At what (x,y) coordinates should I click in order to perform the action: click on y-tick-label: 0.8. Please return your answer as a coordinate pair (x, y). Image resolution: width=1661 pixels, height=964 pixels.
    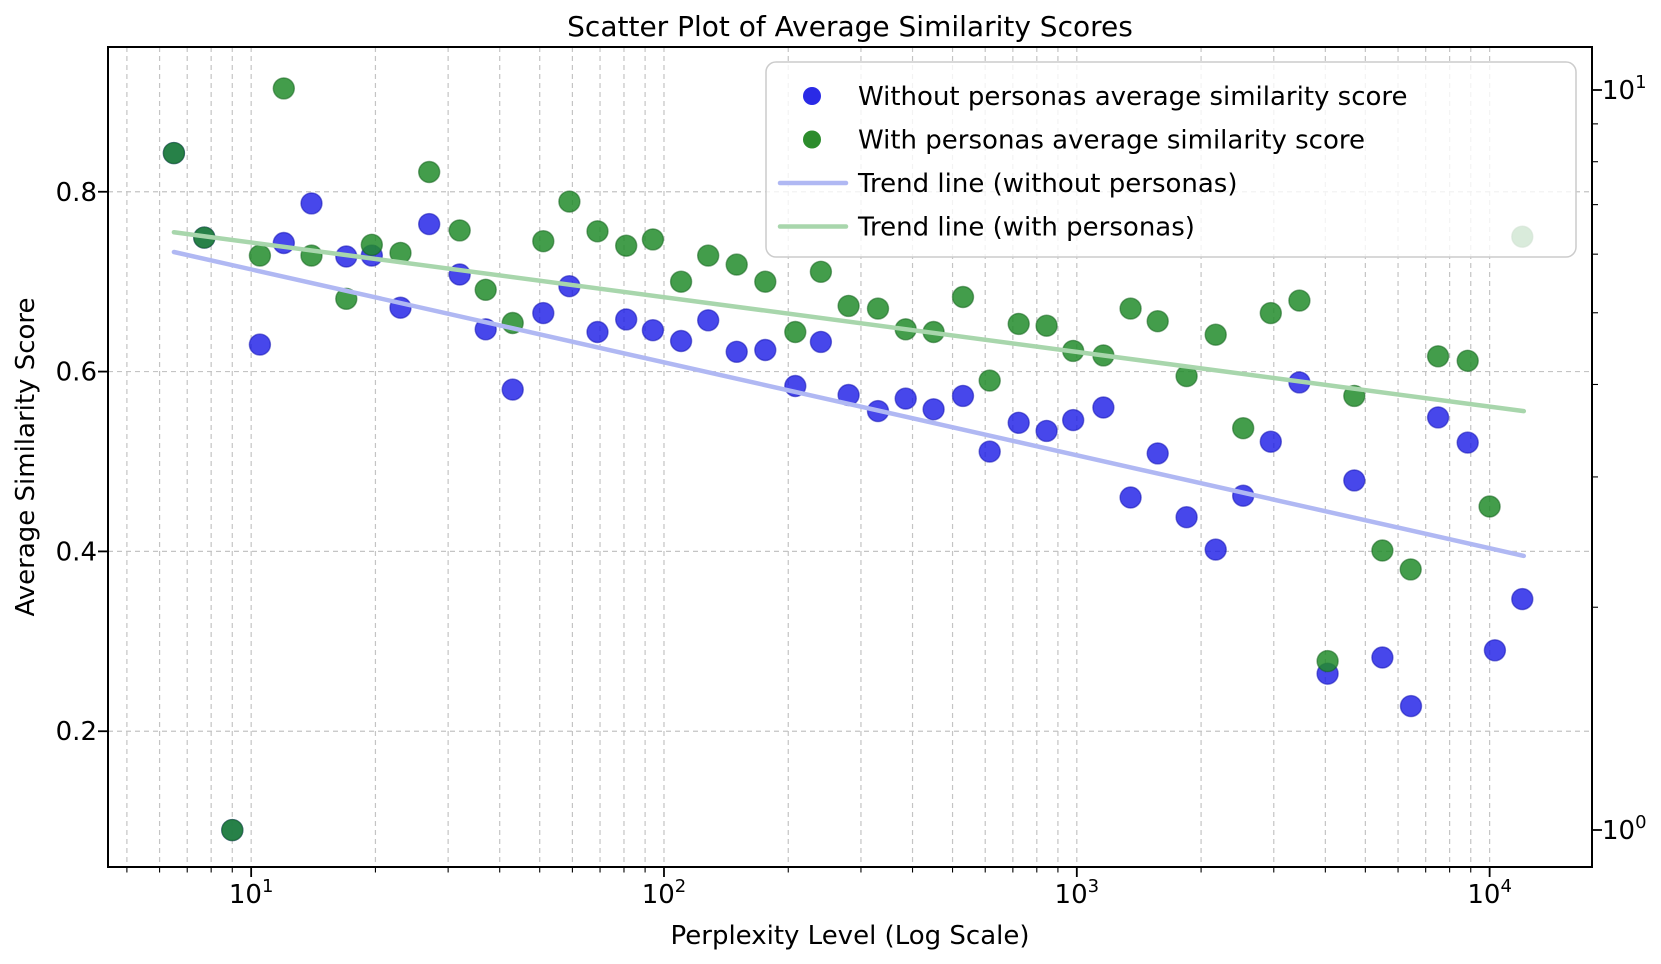
    Looking at the image, I should click on (76, 193).